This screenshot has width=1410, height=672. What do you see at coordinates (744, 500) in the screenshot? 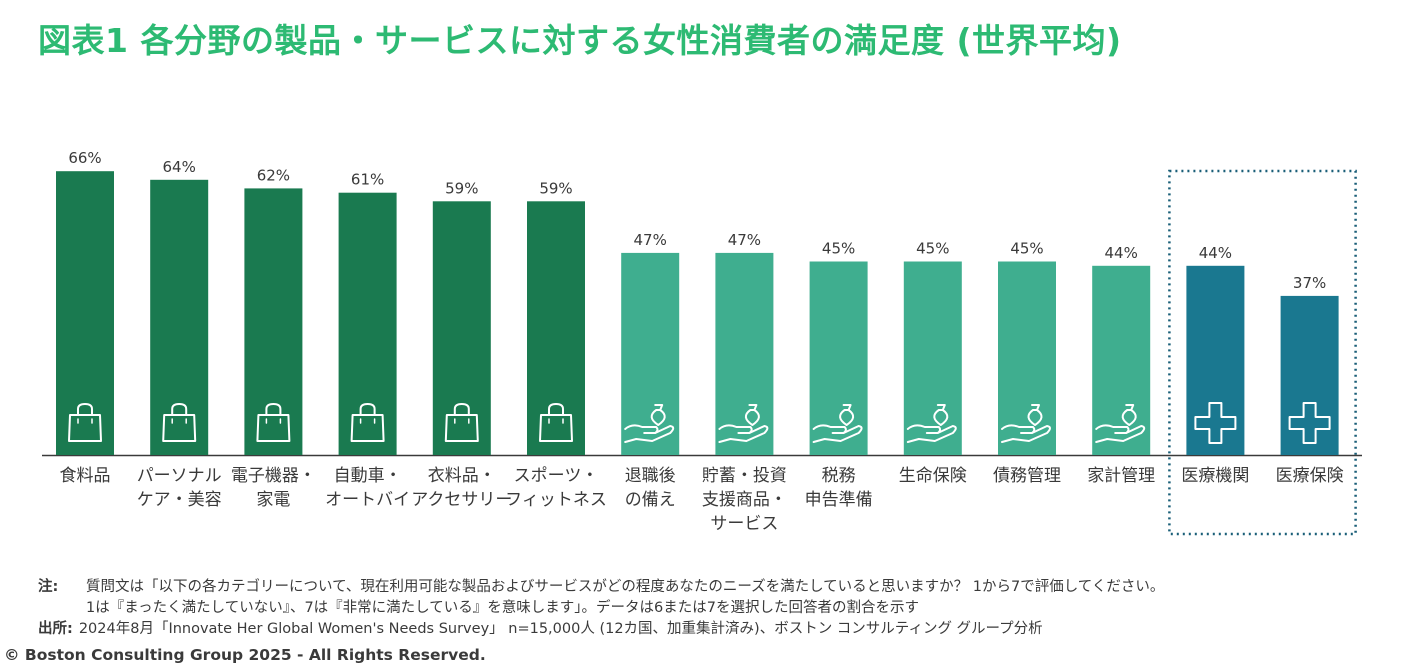
I see `category-label: 支援商品・` at bounding box center [744, 500].